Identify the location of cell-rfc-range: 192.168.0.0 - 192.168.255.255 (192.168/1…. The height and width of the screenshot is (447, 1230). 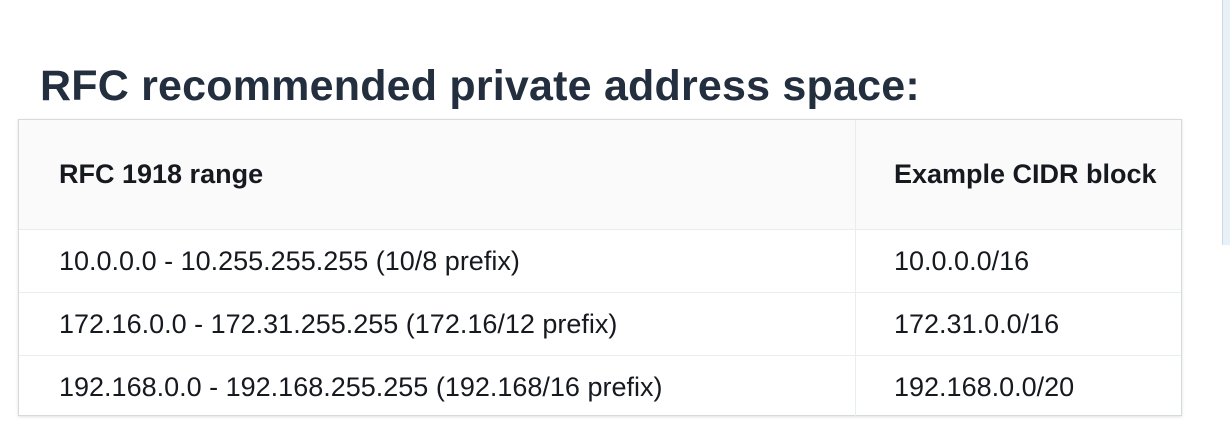
(437, 386).